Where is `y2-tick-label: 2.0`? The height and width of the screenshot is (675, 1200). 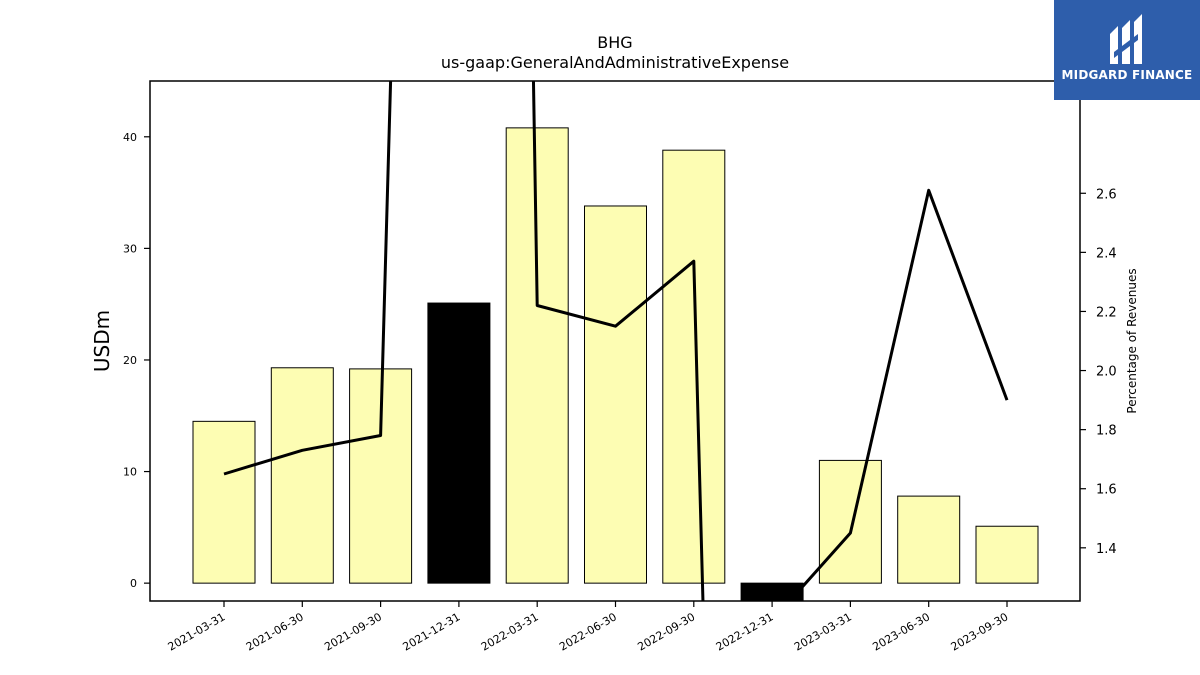 y2-tick-label: 2.0 is located at coordinates (1106, 372).